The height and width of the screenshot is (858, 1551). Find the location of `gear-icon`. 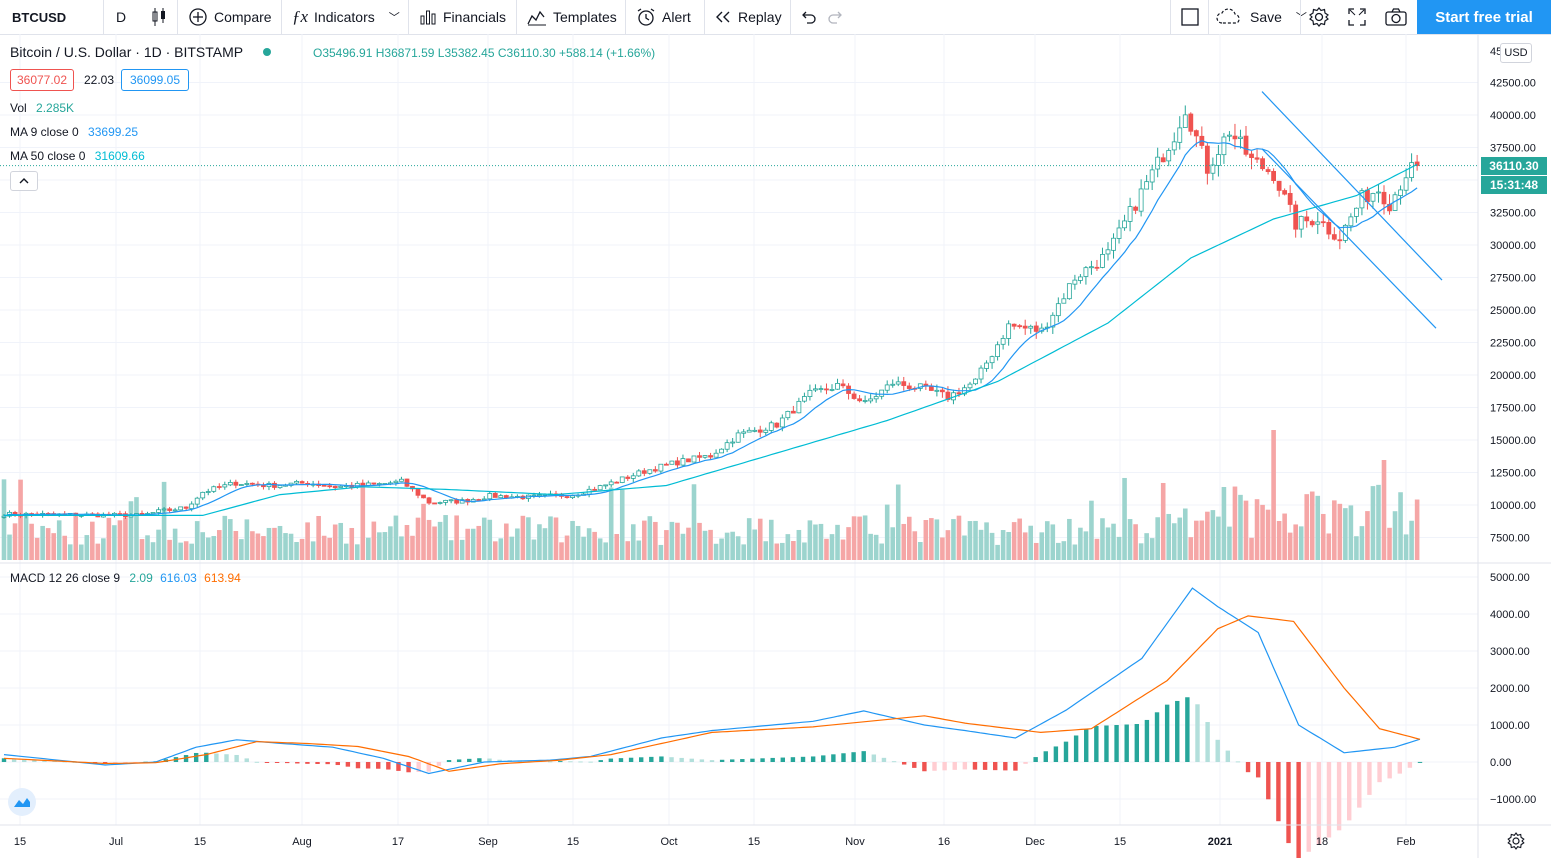

gear-icon is located at coordinates (1516, 841).